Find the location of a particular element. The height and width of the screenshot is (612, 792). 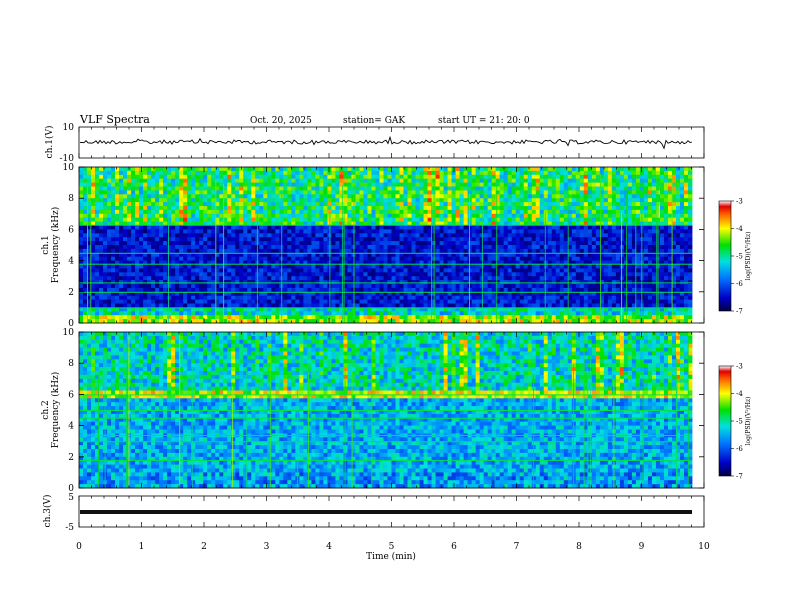

ch1-spec-ytick-4: 4 is located at coordinates (71, 262).